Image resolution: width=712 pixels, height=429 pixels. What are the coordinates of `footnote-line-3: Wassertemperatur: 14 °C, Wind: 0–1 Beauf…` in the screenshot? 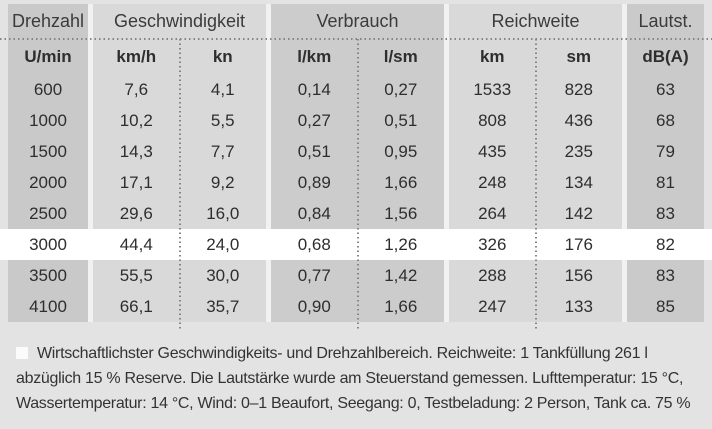 It's located at (353, 403).